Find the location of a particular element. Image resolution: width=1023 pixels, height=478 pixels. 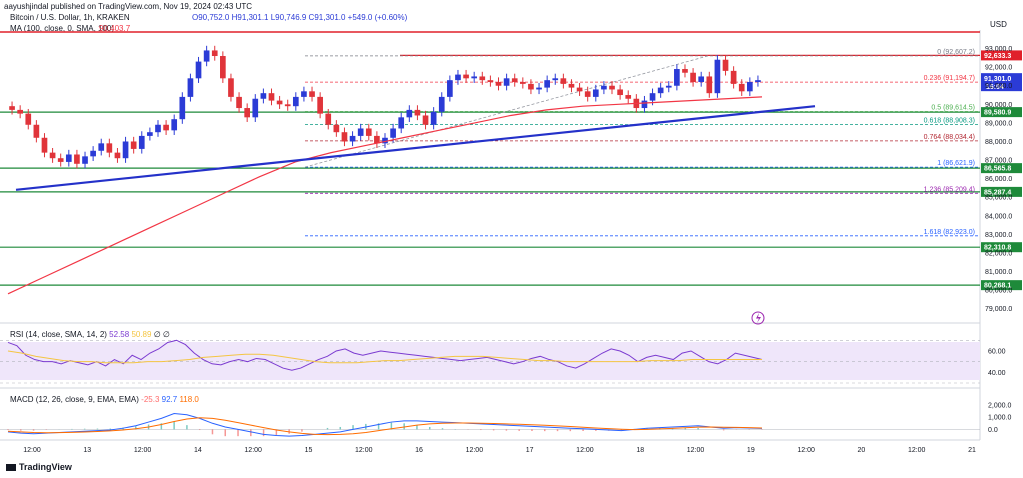

price-level-tag is located at coordinates (1001, 191).